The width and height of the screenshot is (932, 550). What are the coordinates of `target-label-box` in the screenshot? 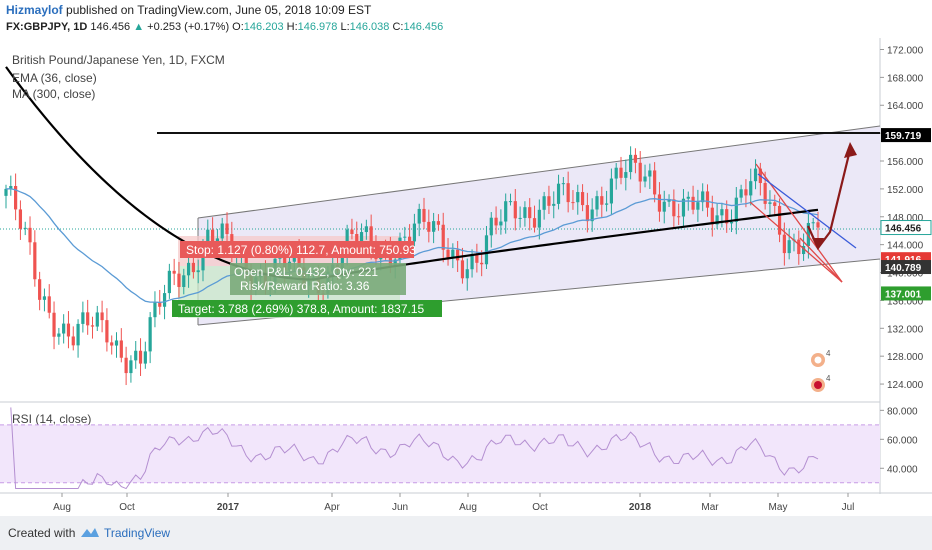 It's located at (307, 308).